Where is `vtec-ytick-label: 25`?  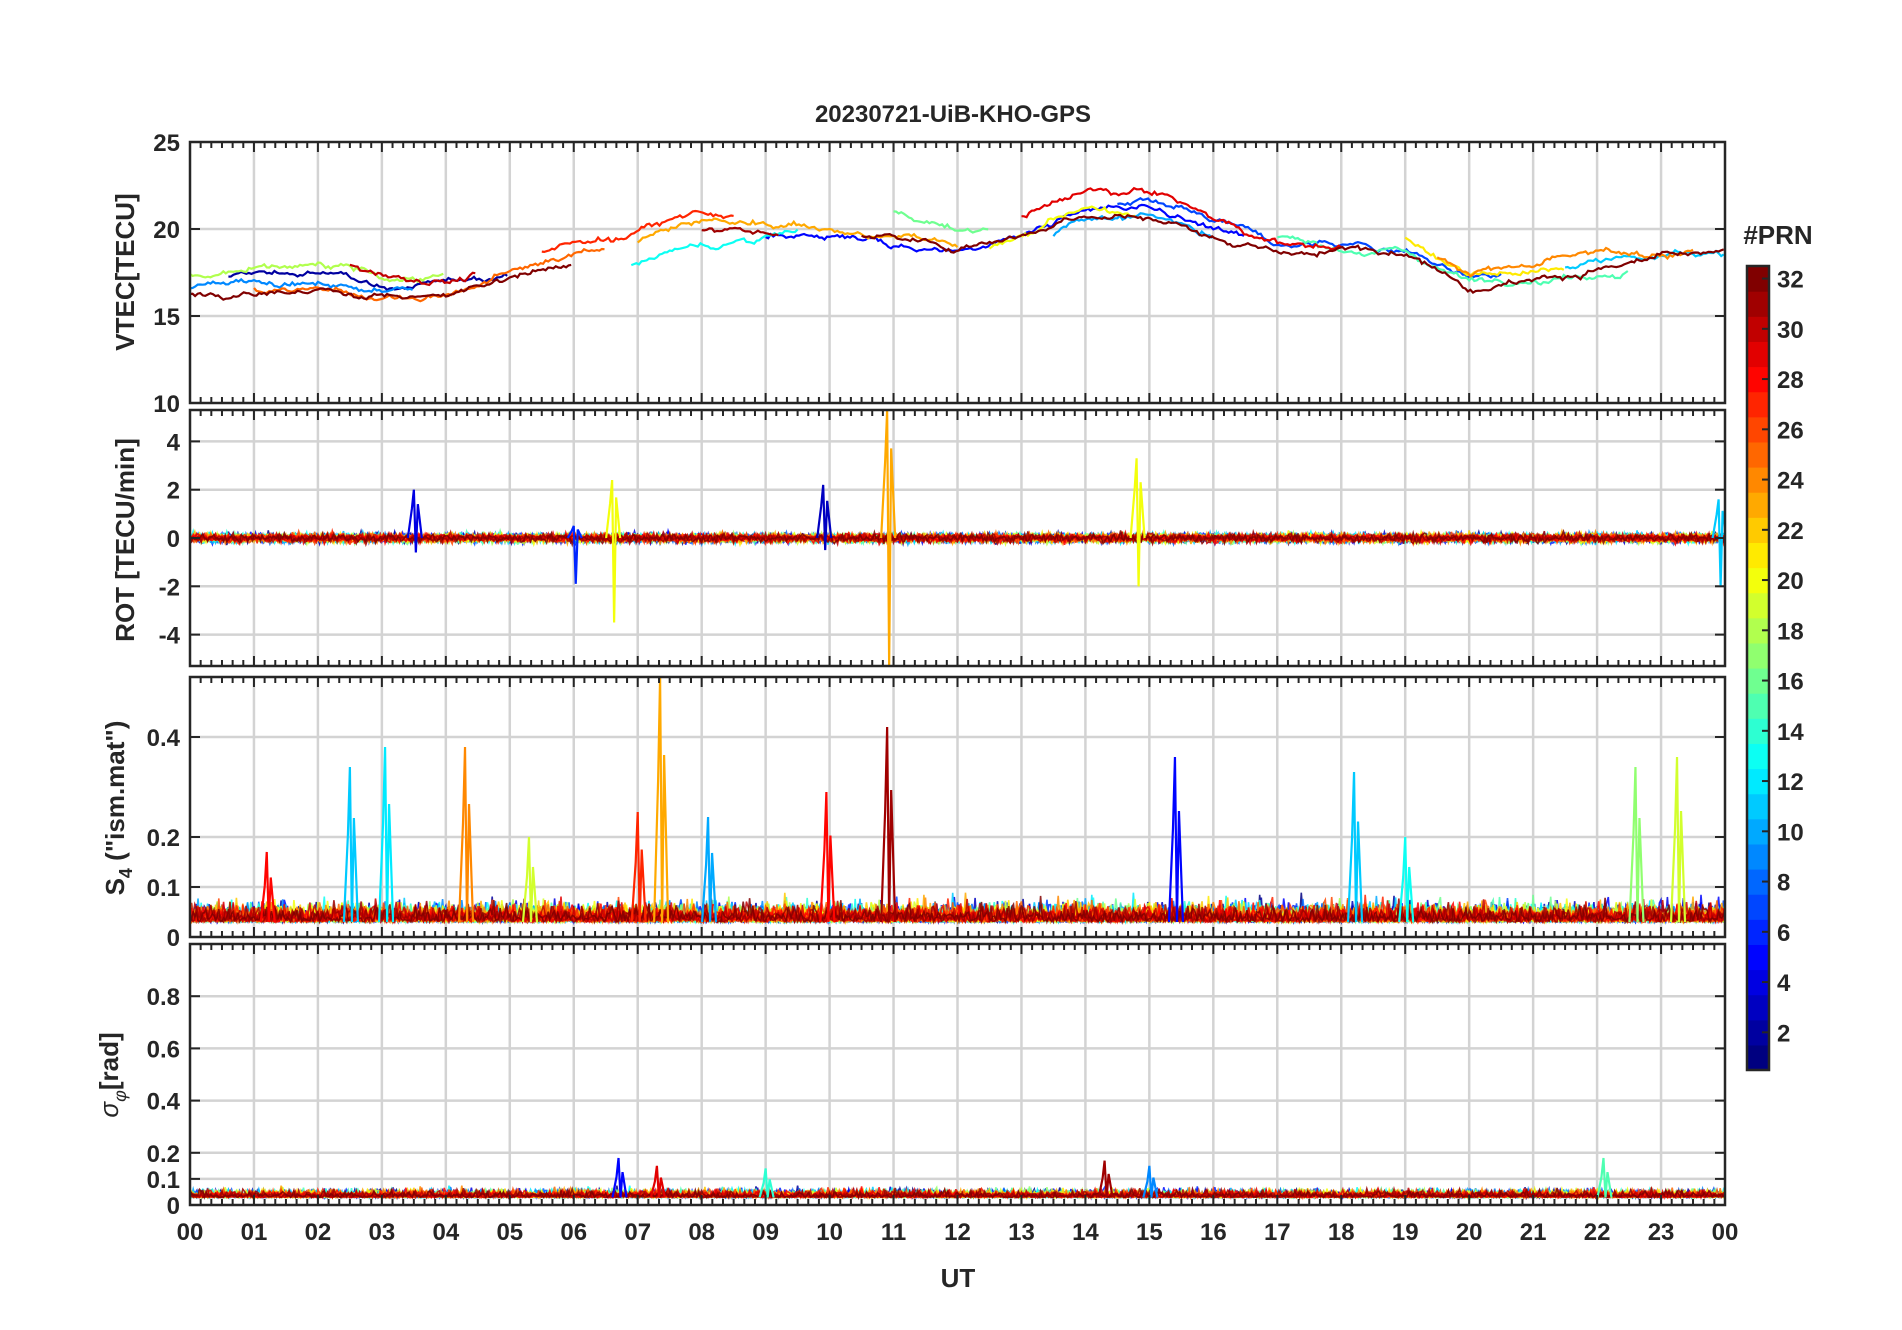
vtec-ytick-label: 25 is located at coordinates (166, 143).